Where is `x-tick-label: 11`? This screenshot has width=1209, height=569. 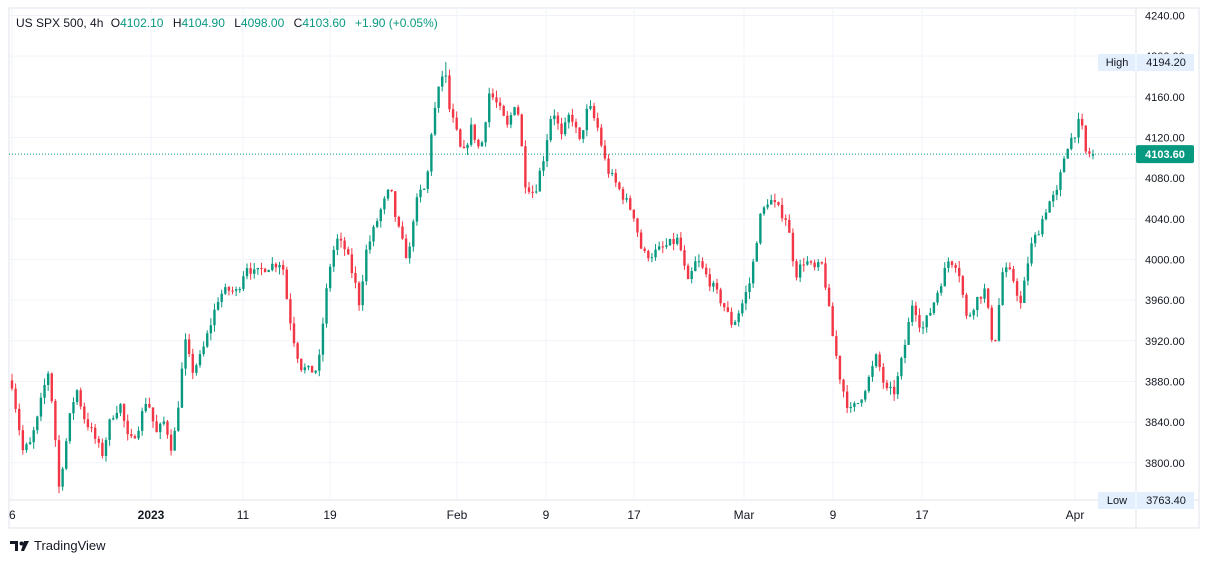
x-tick-label: 11 is located at coordinates (243, 515).